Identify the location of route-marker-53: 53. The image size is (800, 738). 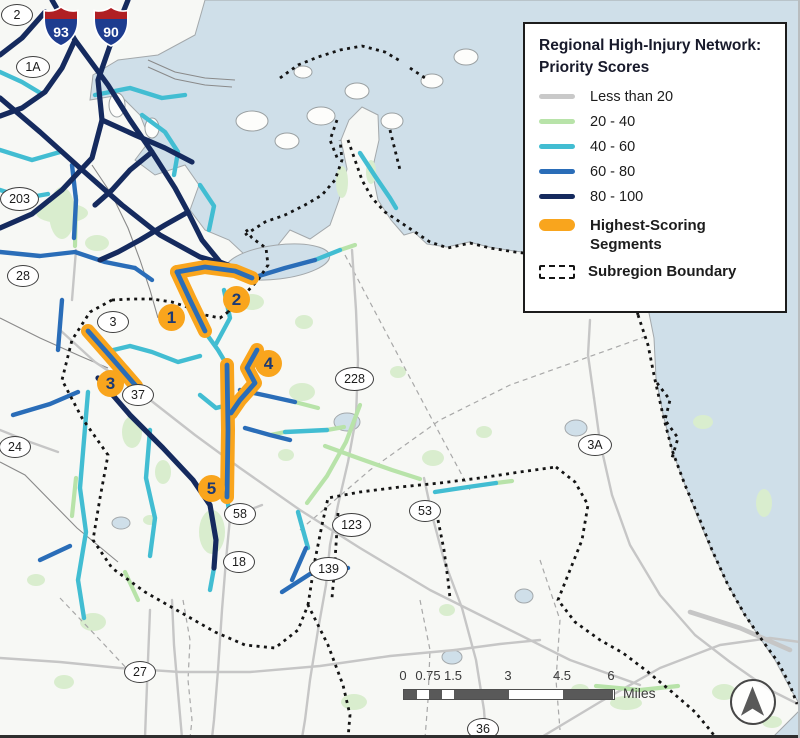
(425, 511).